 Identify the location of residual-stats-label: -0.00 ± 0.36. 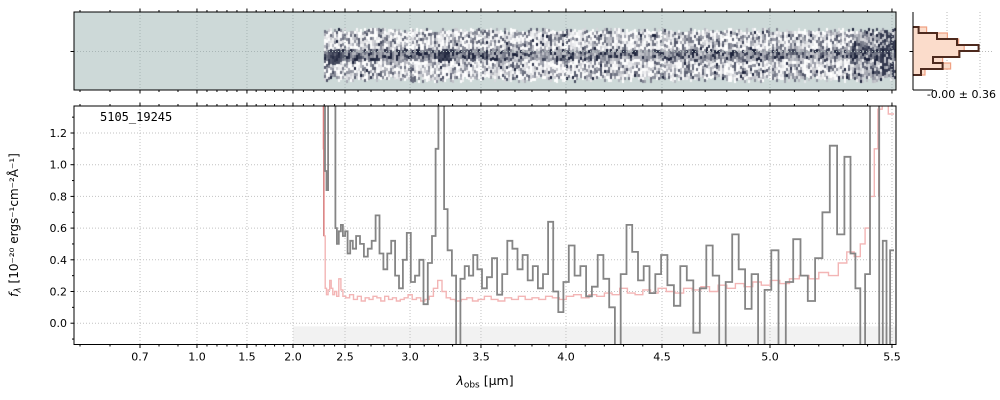
(961, 94).